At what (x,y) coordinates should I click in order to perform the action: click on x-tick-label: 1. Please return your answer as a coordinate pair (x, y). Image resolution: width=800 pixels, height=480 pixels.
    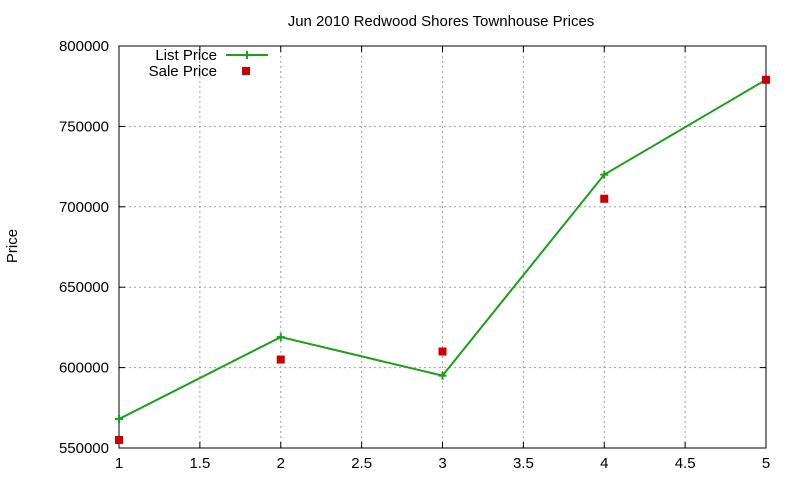
    Looking at the image, I should click on (119, 463).